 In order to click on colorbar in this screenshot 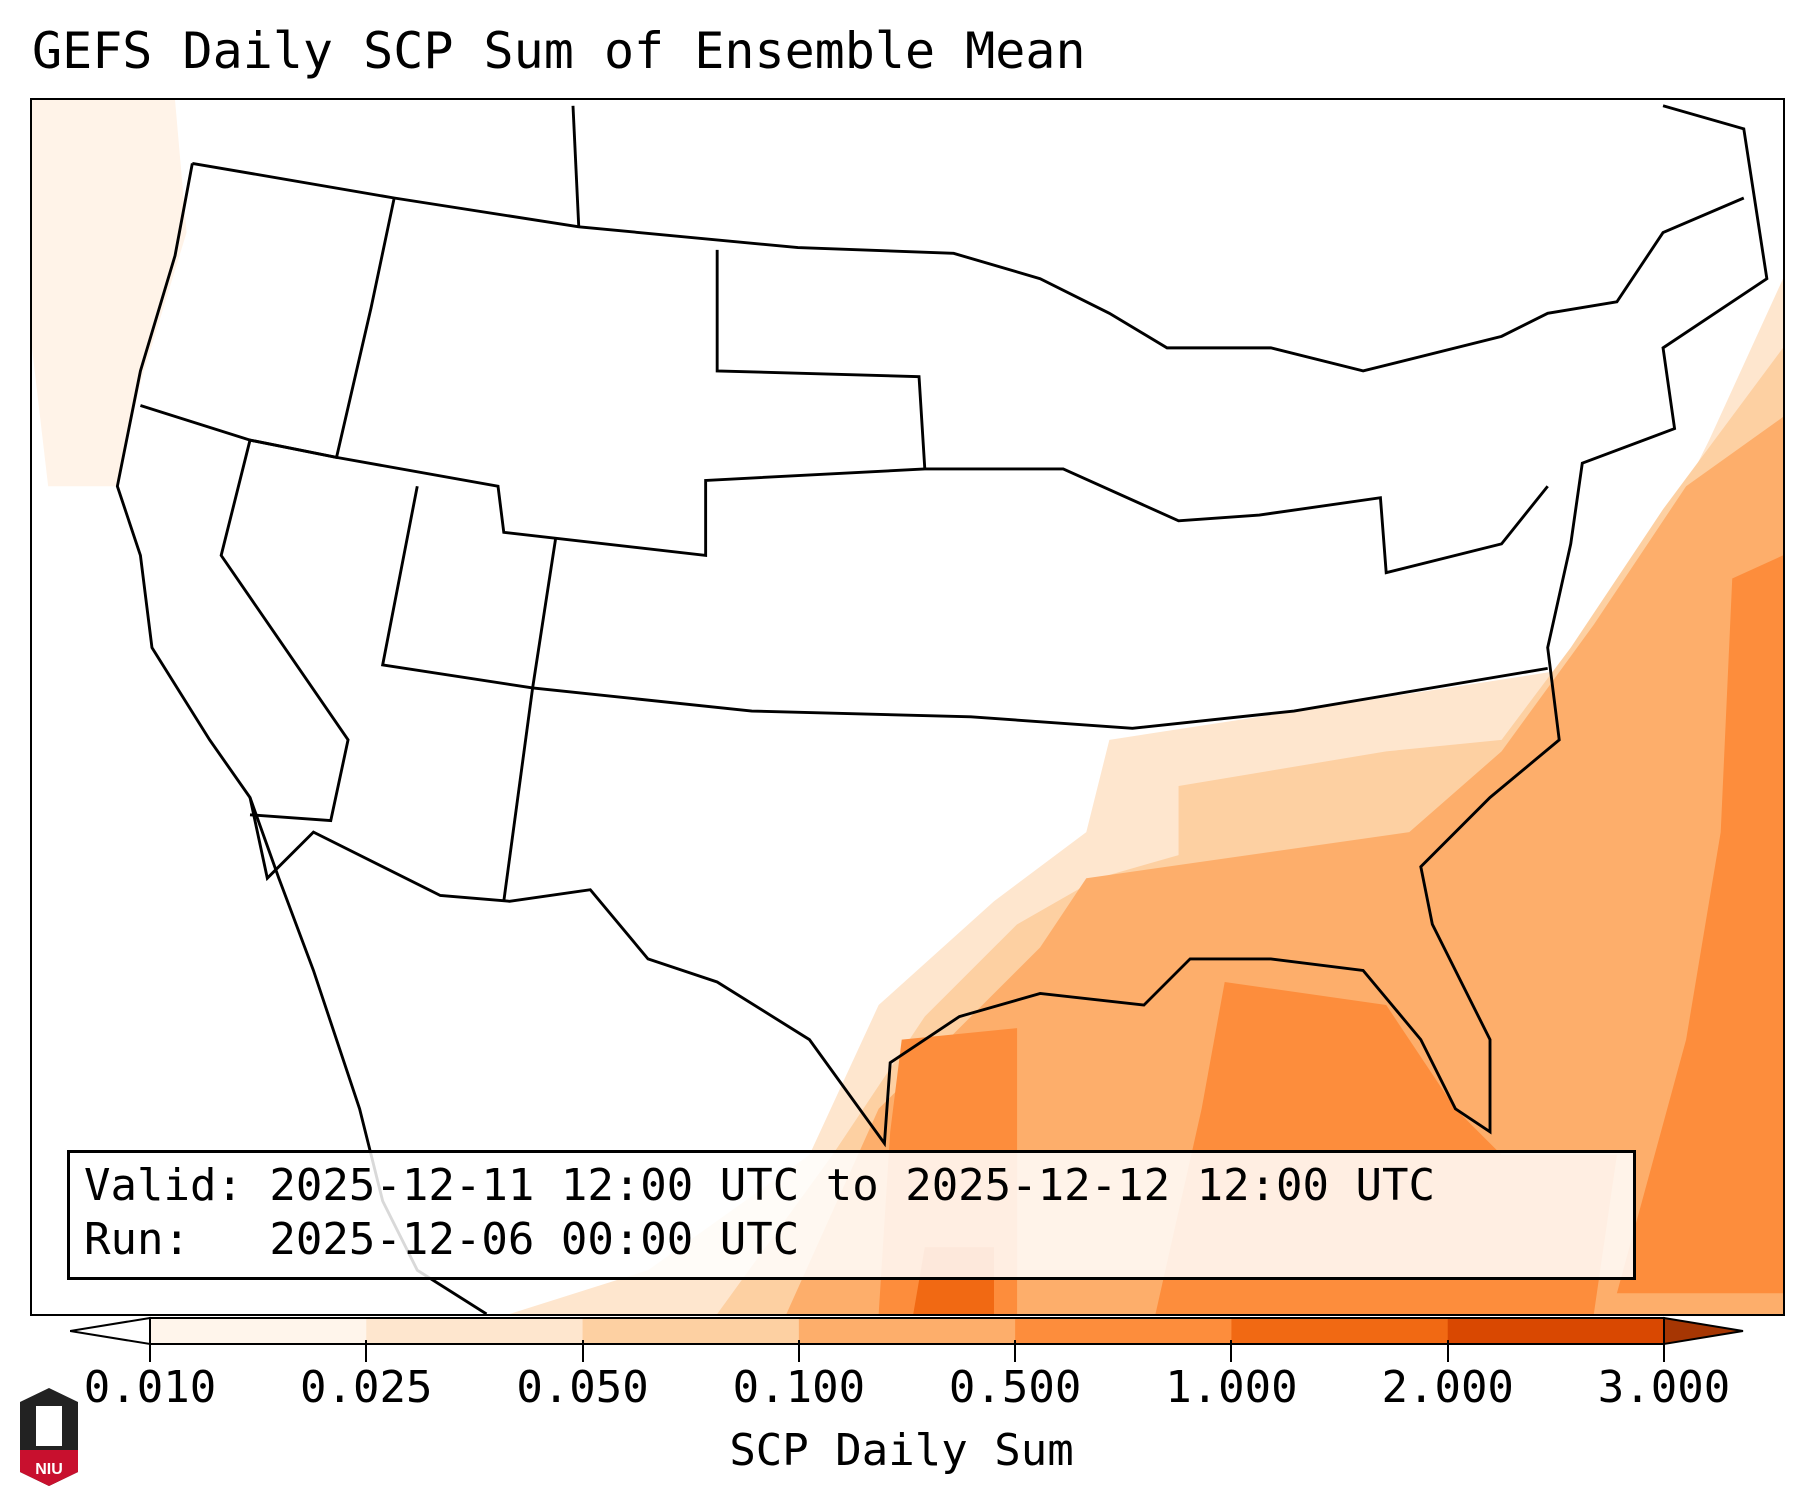, I will do `click(907, 1331)`.